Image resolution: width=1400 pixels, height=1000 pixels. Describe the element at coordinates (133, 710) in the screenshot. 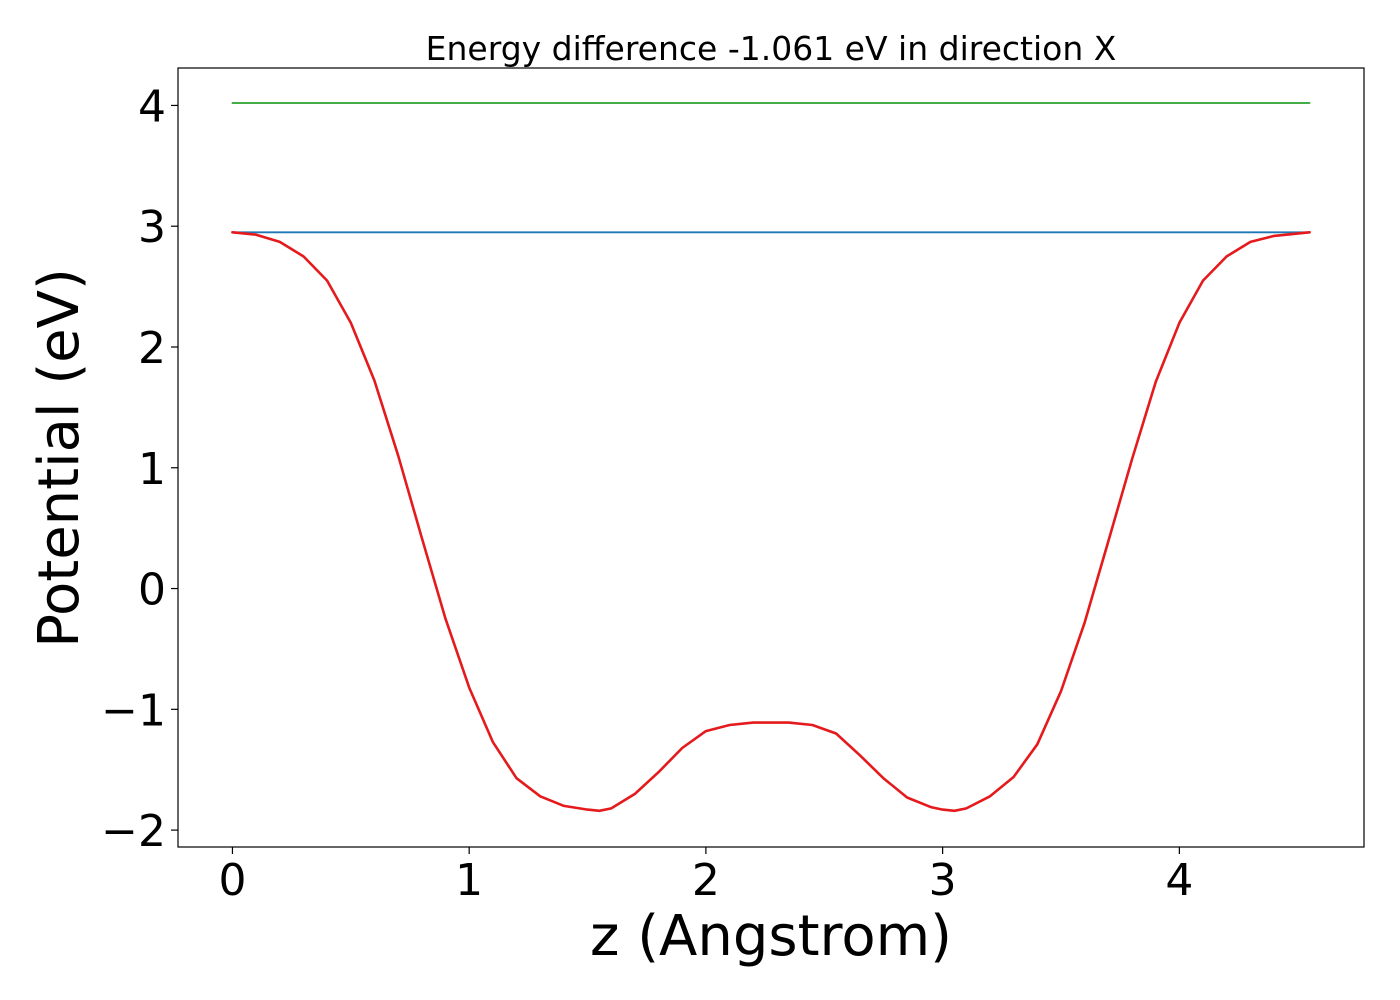

I see `y-tick-label: −1` at that location.